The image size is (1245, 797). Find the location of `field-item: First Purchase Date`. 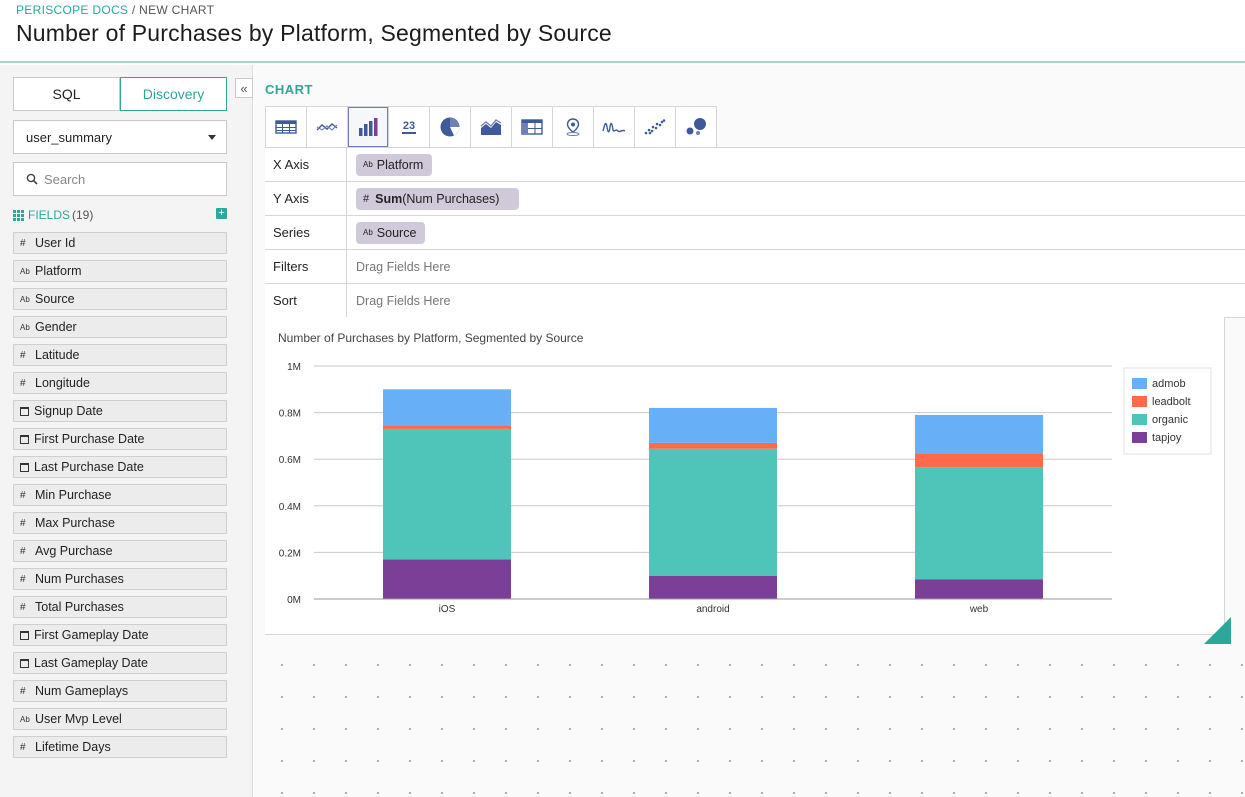

field-item: First Purchase Date is located at coordinates (120, 439).